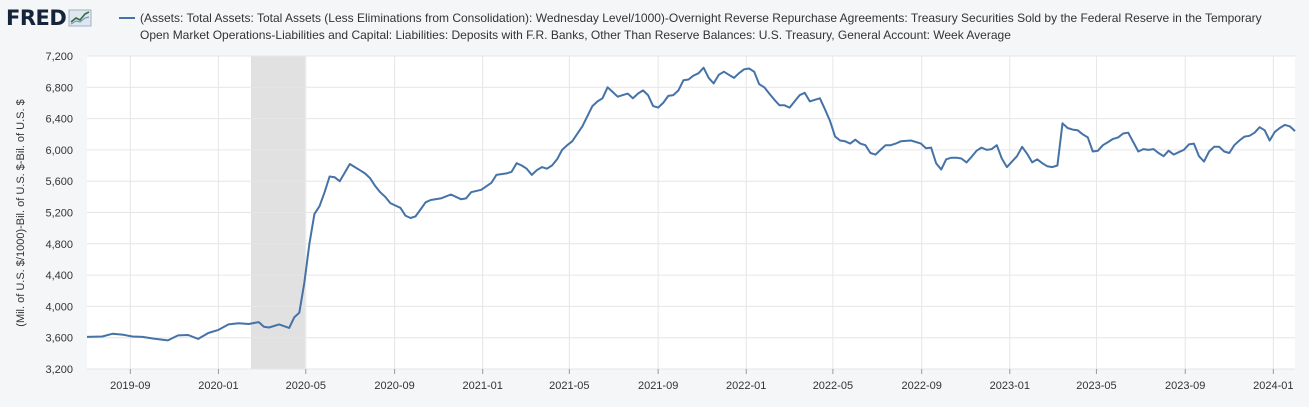 This screenshot has height=407, width=1309. Describe the element at coordinates (36, 18) in the screenshot. I see `fred-logo-text: FRED` at that location.